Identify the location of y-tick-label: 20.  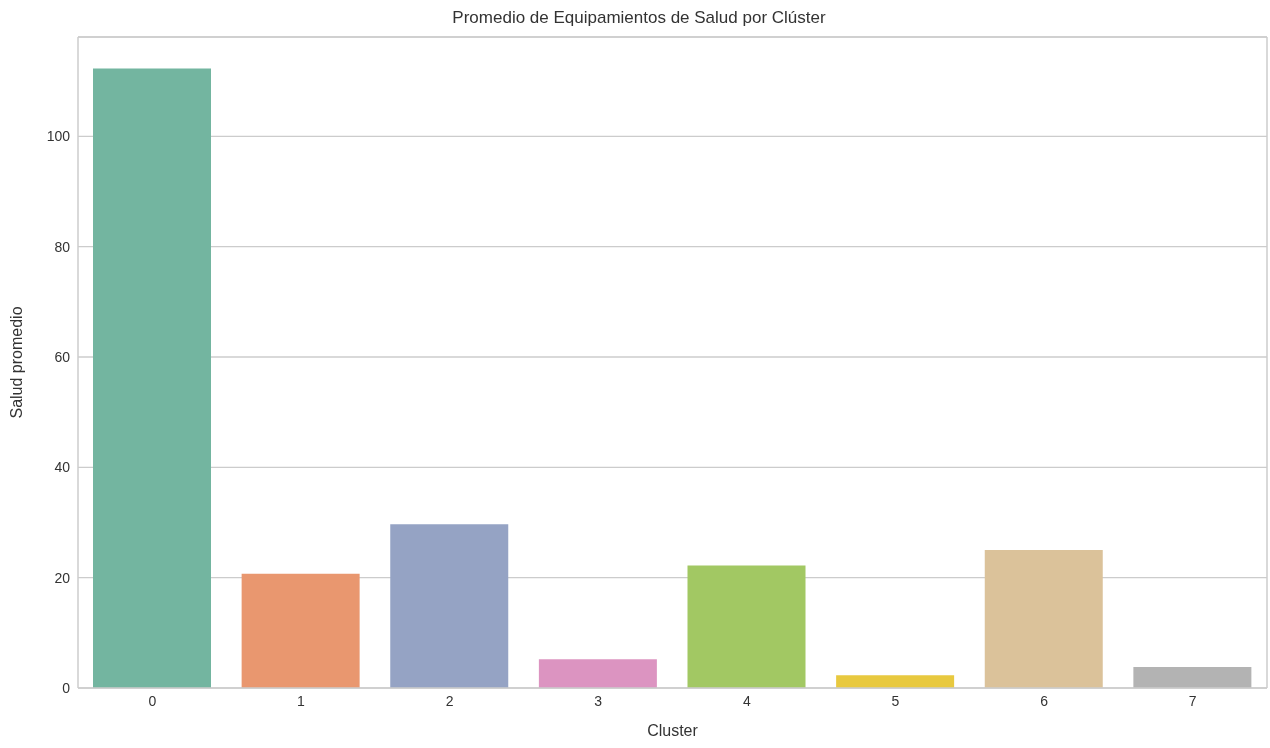
(62, 577).